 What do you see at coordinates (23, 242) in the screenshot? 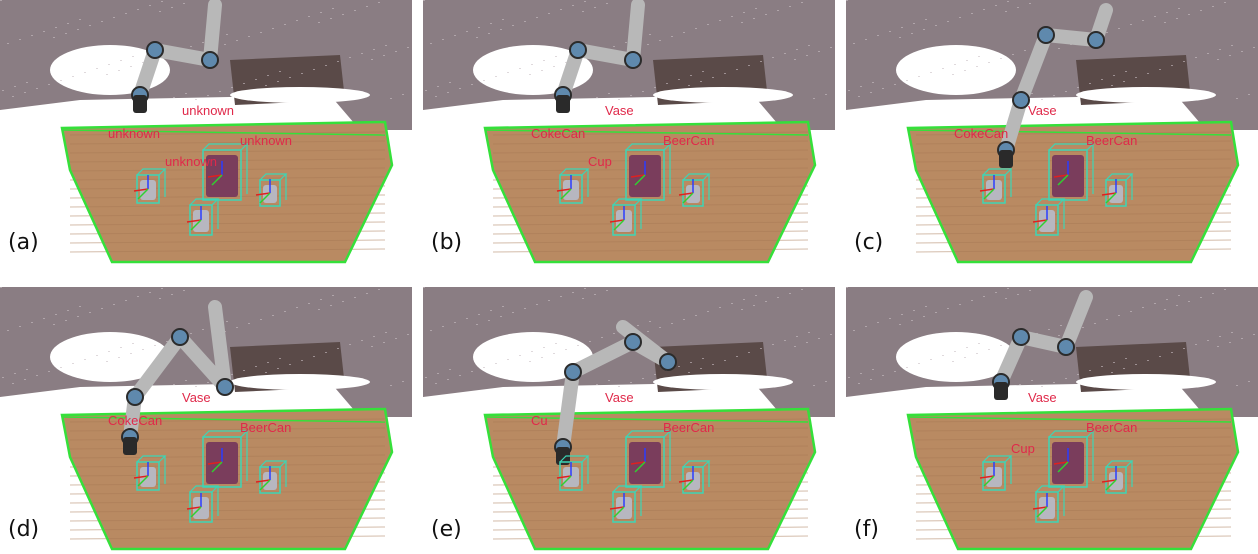
I see `panel-label: (a)` at bounding box center [23, 242].